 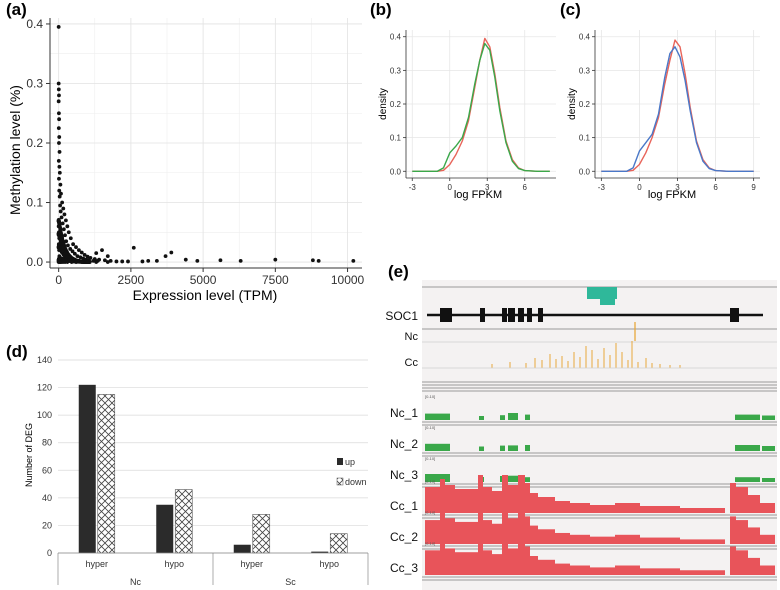 What do you see at coordinates (47, 443) in the screenshot?
I see `y-tick-label: 80` at bounding box center [47, 443].